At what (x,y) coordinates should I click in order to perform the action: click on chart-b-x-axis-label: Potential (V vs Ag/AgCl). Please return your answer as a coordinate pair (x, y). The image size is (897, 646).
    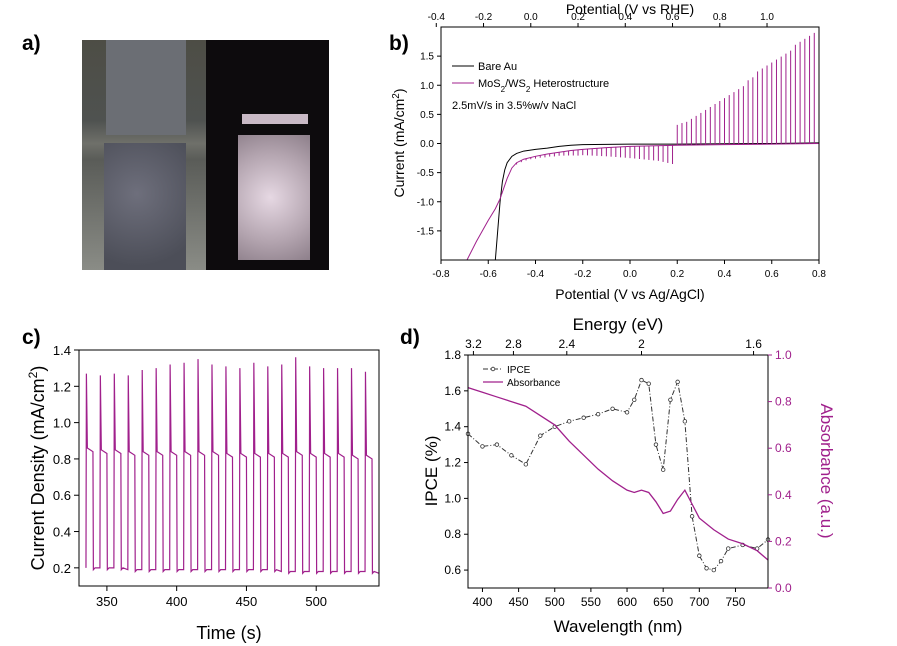
    Looking at the image, I should click on (629, 294).